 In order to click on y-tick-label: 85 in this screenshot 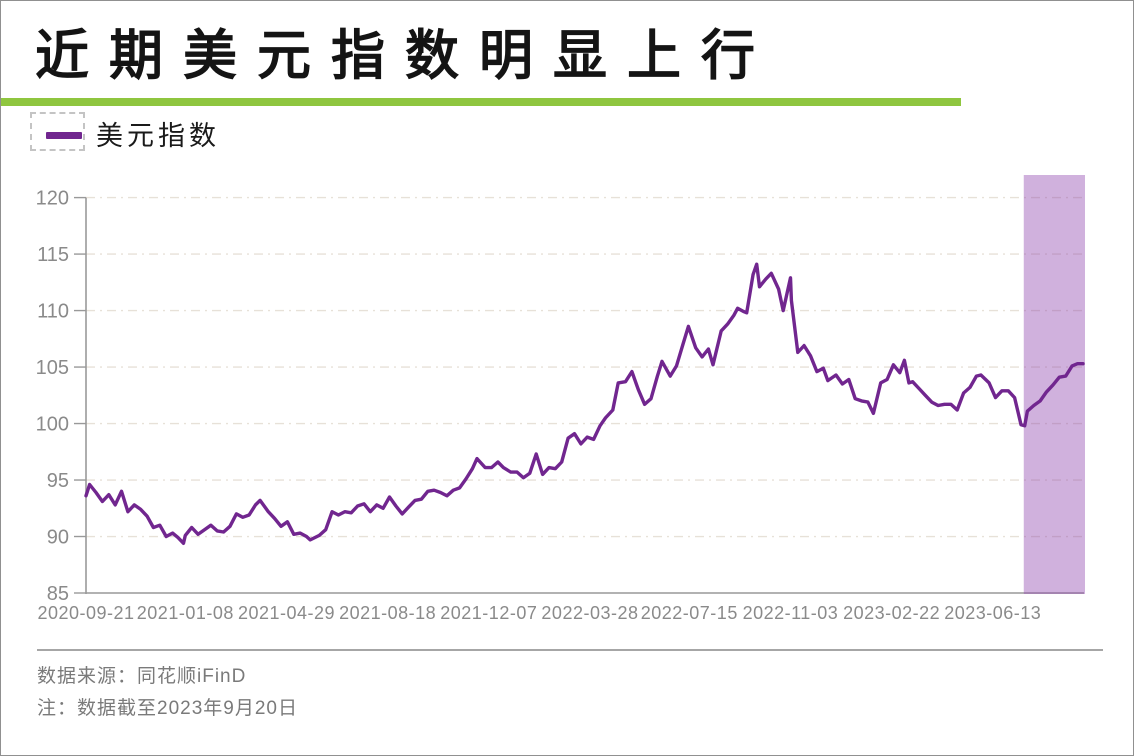, I will do `click(58, 594)`.